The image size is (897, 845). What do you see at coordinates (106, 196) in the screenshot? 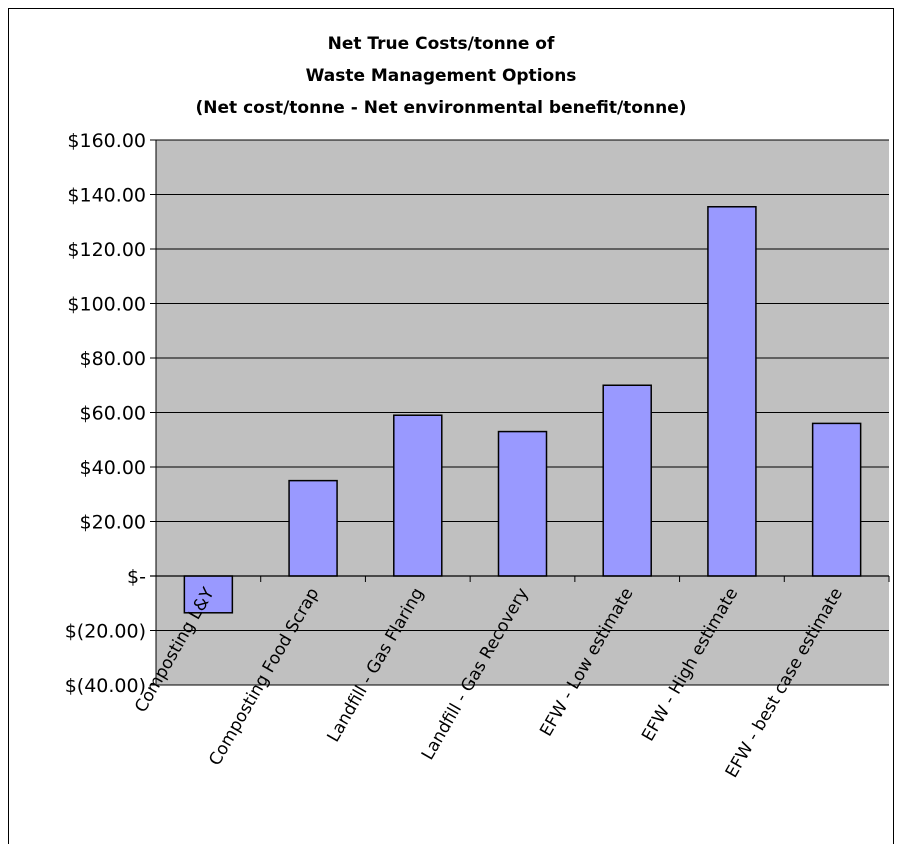
I see `y-tick-label: $140.00` at bounding box center [106, 196].